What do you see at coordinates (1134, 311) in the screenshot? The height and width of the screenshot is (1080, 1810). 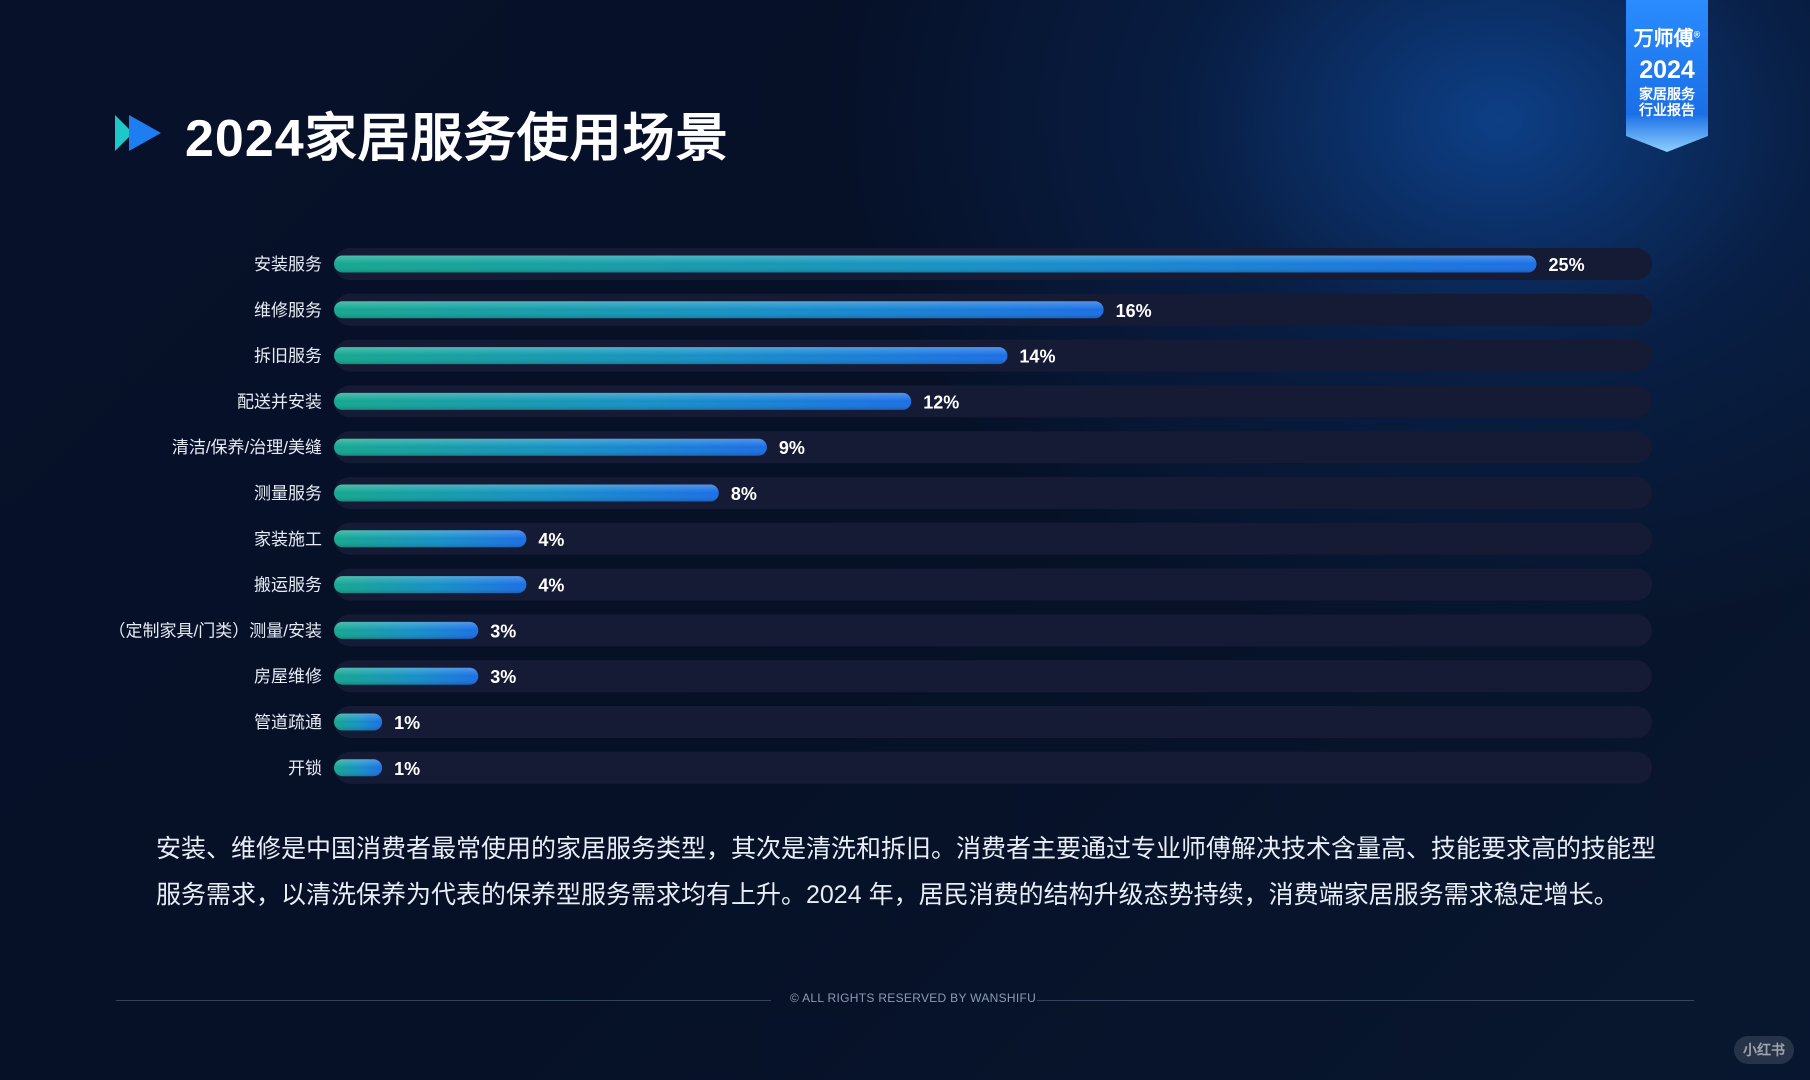 I see `value-label: 16%` at bounding box center [1134, 311].